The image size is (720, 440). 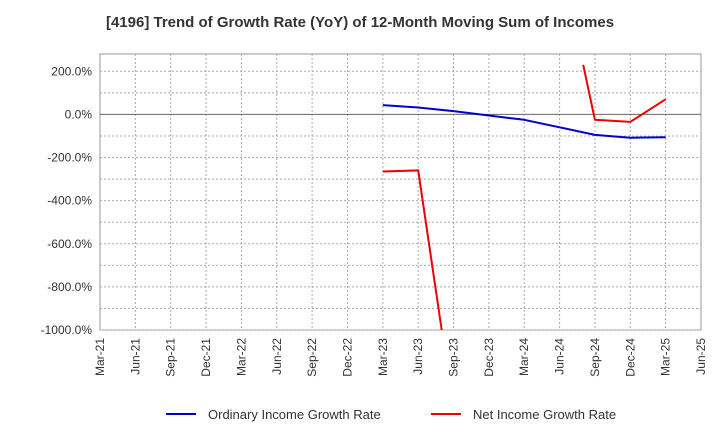 I want to click on x-tick-label: Jun-22, so click(x=277, y=356).